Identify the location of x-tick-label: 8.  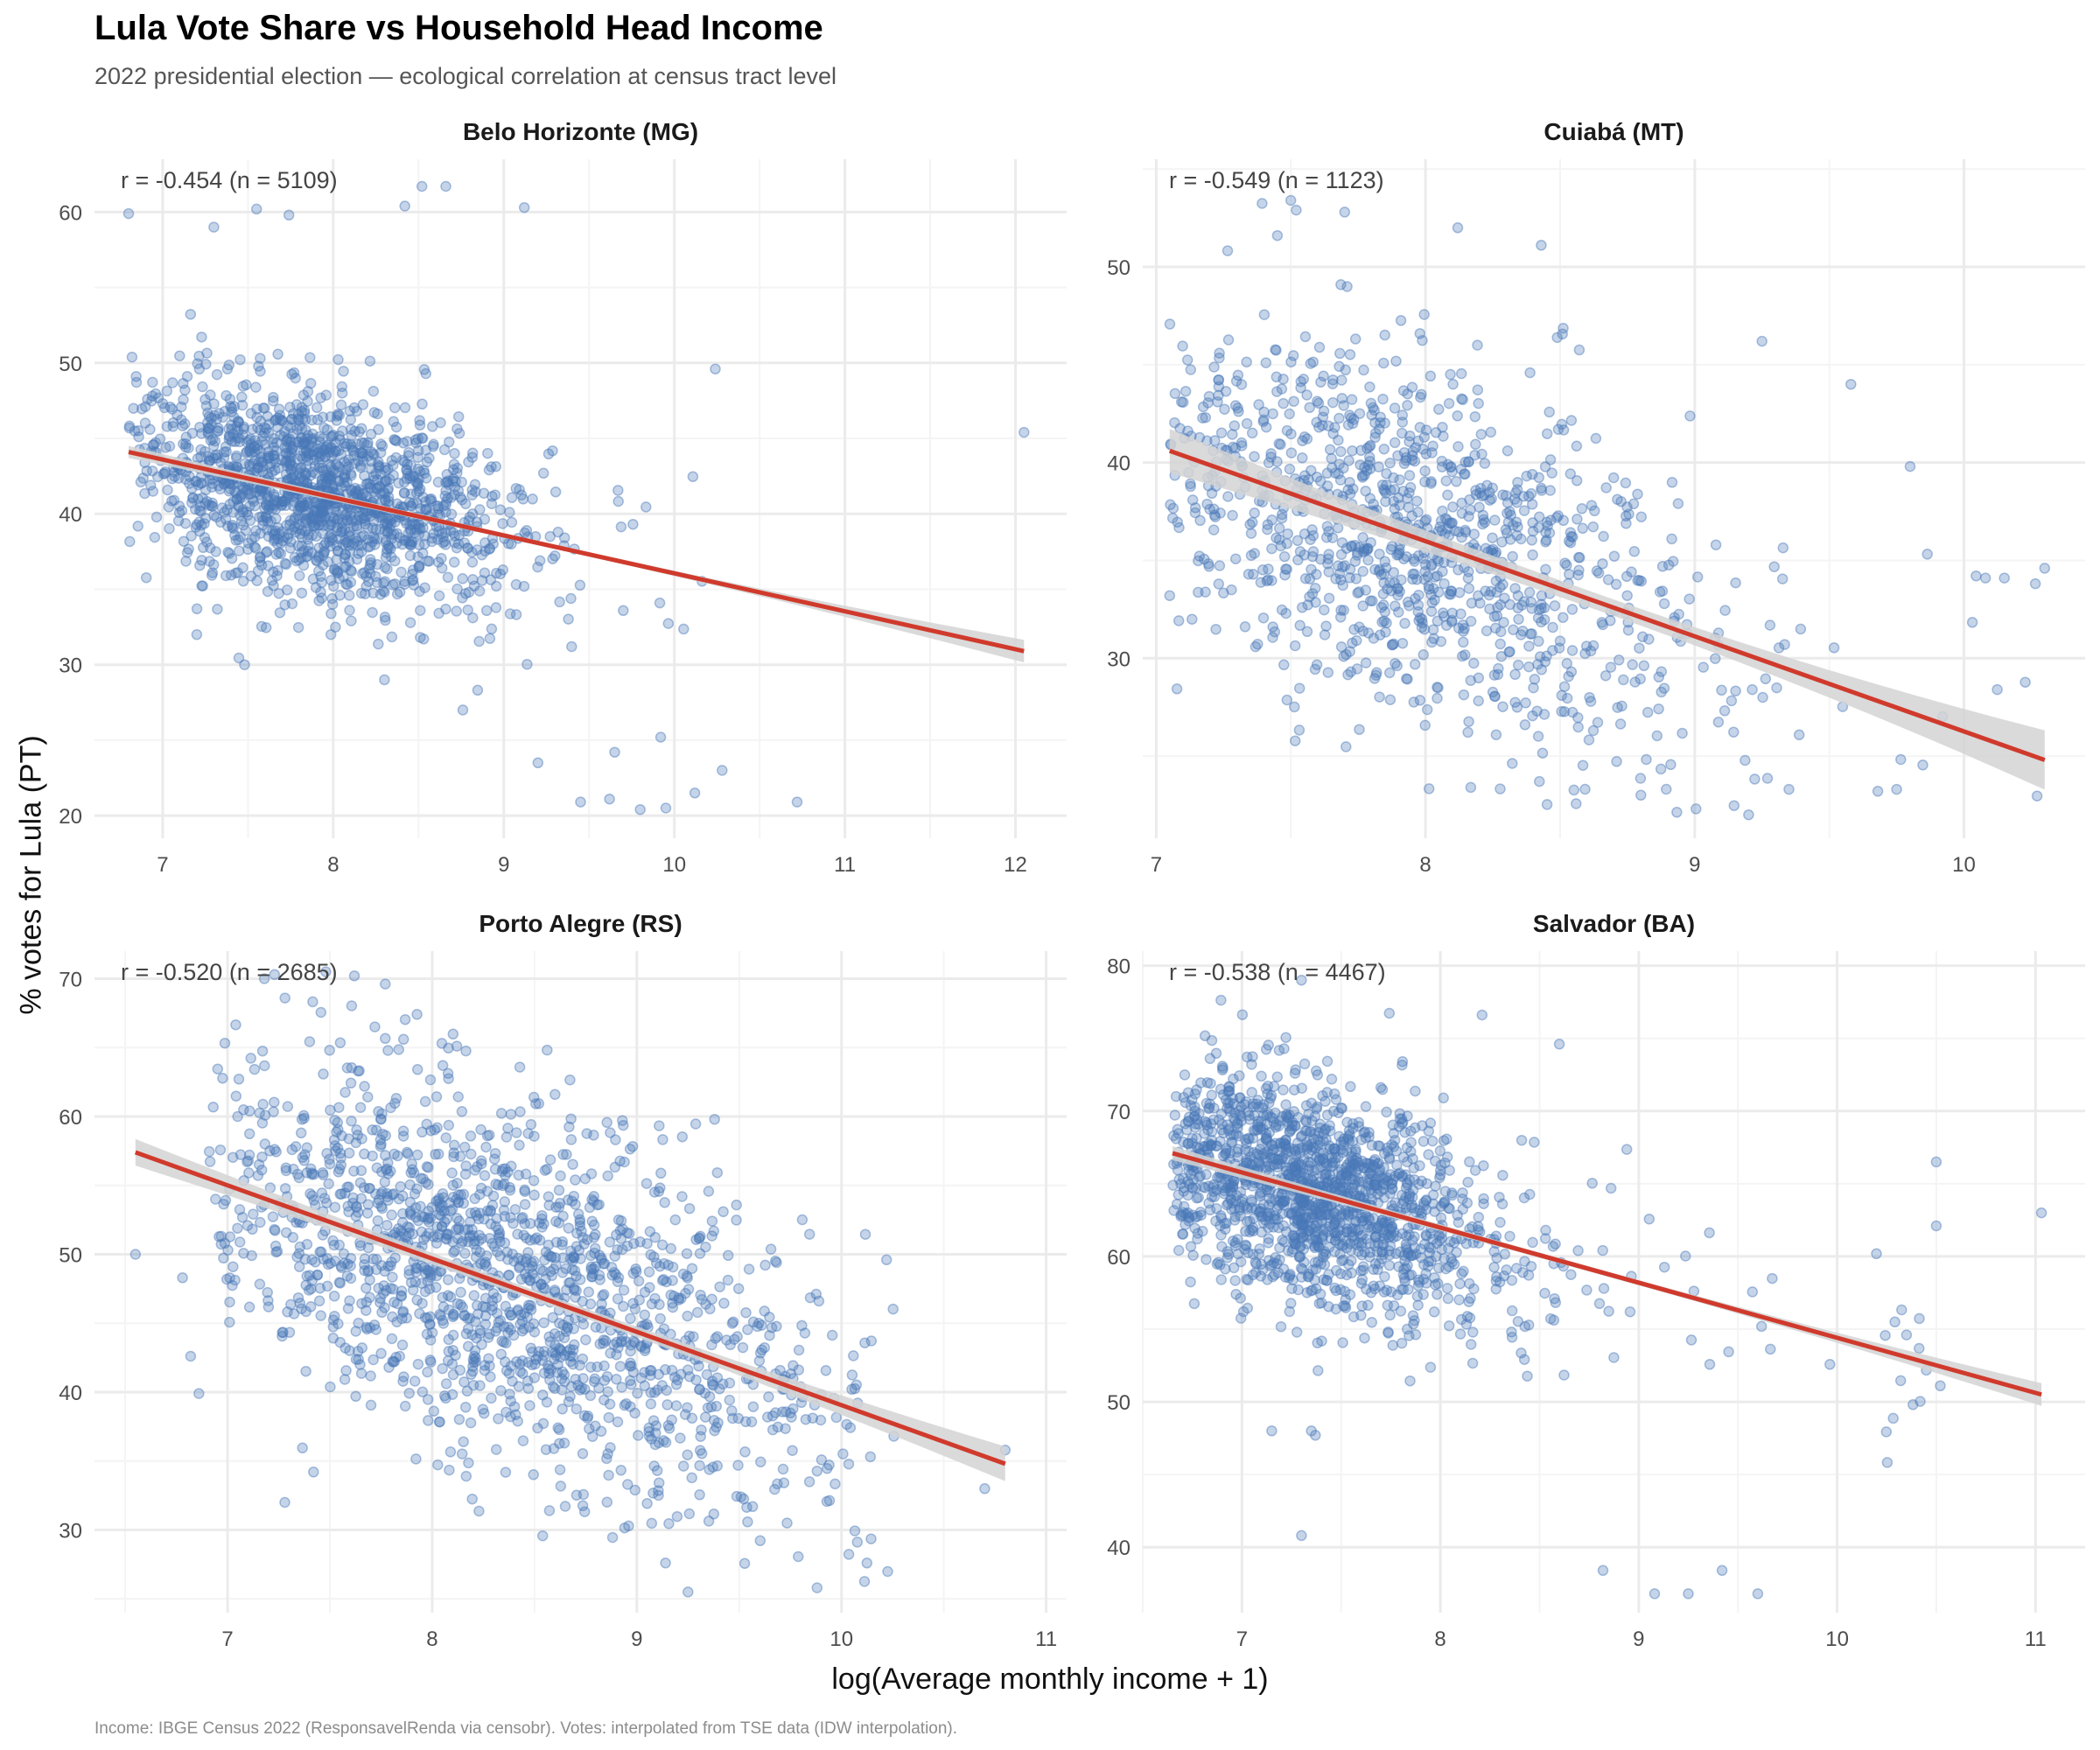
(1425, 865).